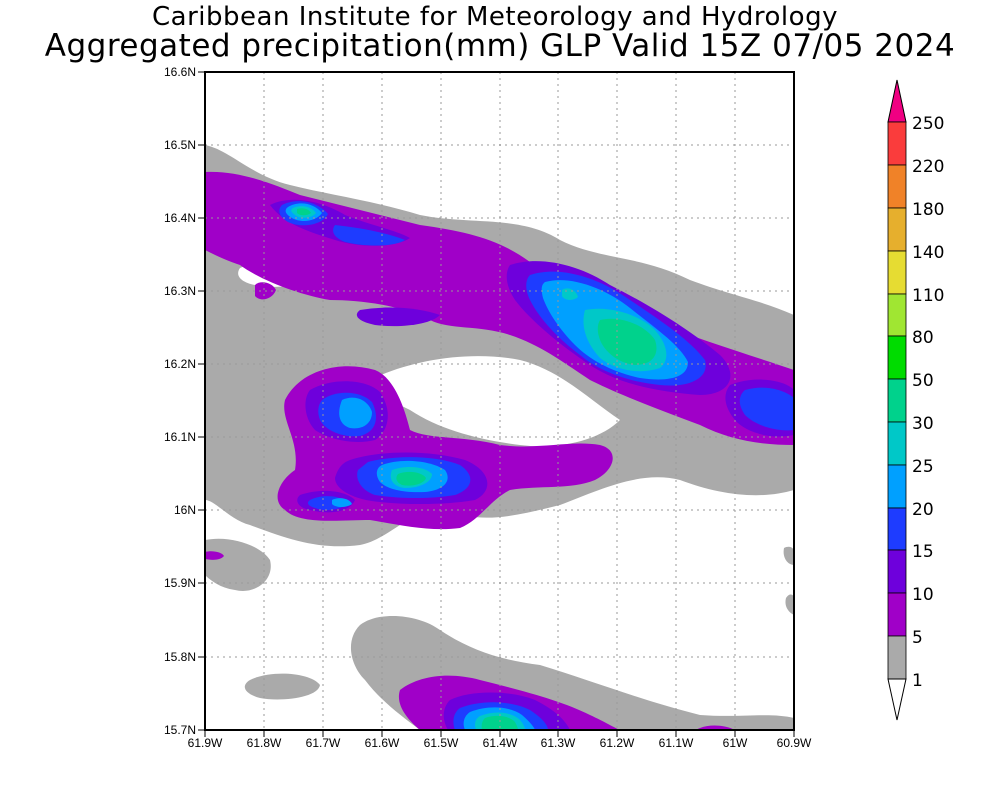 This screenshot has height=800, width=1000. What do you see at coordinates (735, 743) in the screenshot?
I see `lon-label: 61W` at bounding box center [735, 743].